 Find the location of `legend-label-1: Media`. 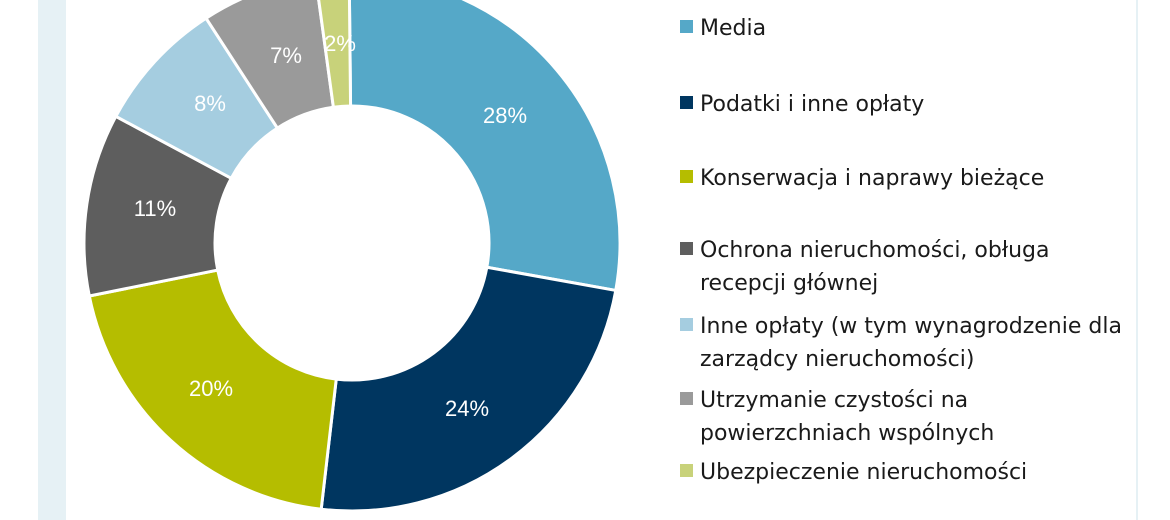

legend-label-1: Media is located at coordinates (733, 28).